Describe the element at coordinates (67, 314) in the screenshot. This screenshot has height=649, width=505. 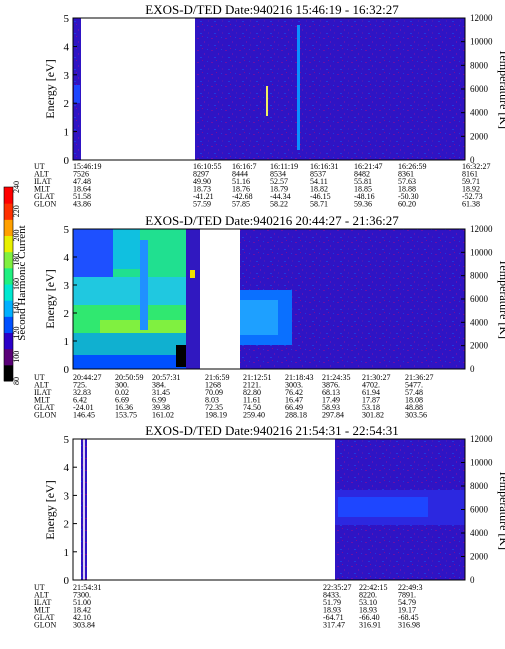
I see `ytick-label: 2` at that location.